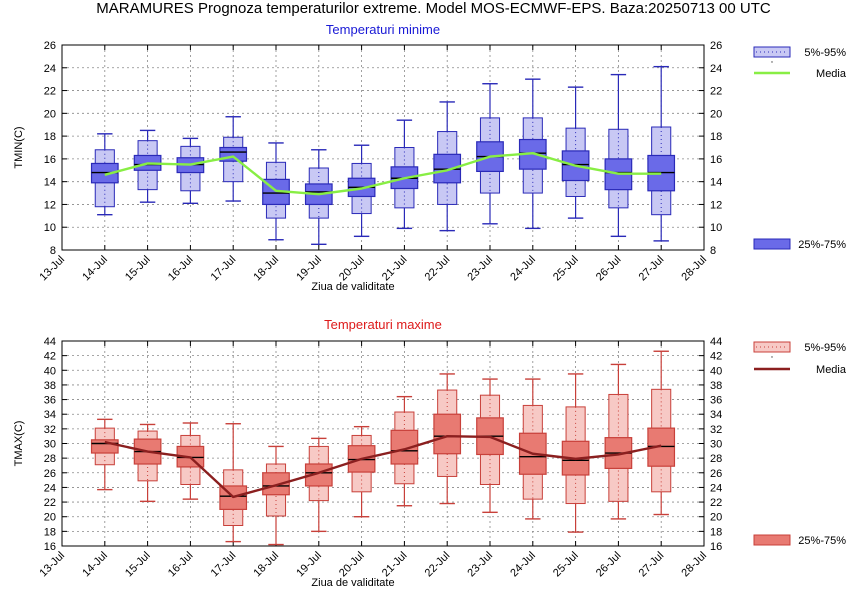 The height and width of the screenshot is (595, 867). I want to click on legend-box-label: 25%-75%, so click(822, 245).